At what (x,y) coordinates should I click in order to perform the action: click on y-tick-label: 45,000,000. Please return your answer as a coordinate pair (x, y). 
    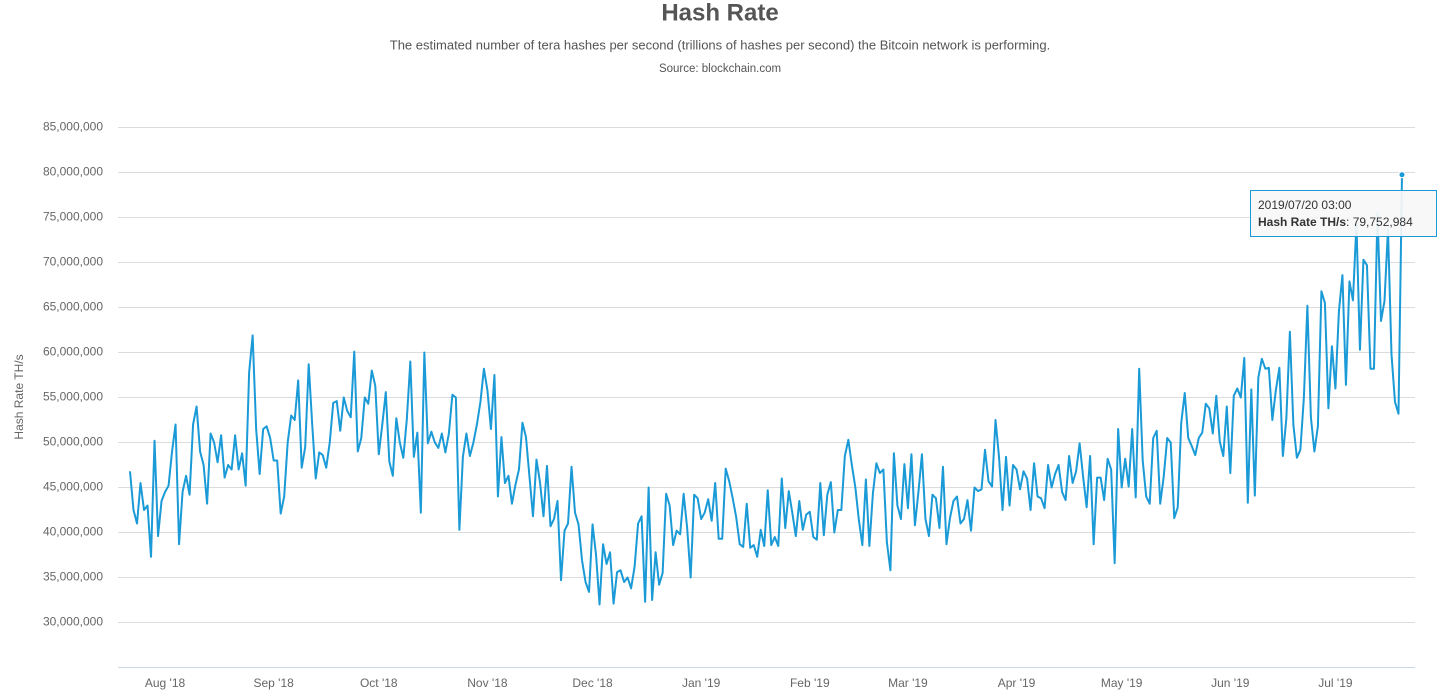
    Looking at the image, I should click on (73, 487).